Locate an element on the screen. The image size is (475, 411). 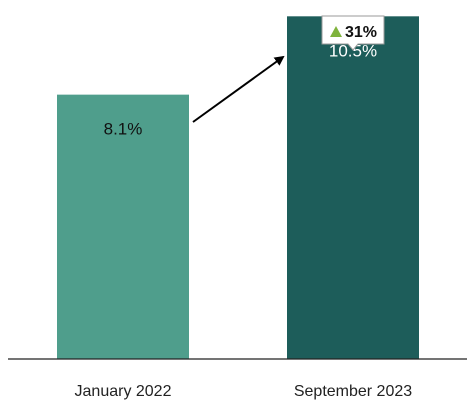
growth-arrow is located at coordinates (238, 89).